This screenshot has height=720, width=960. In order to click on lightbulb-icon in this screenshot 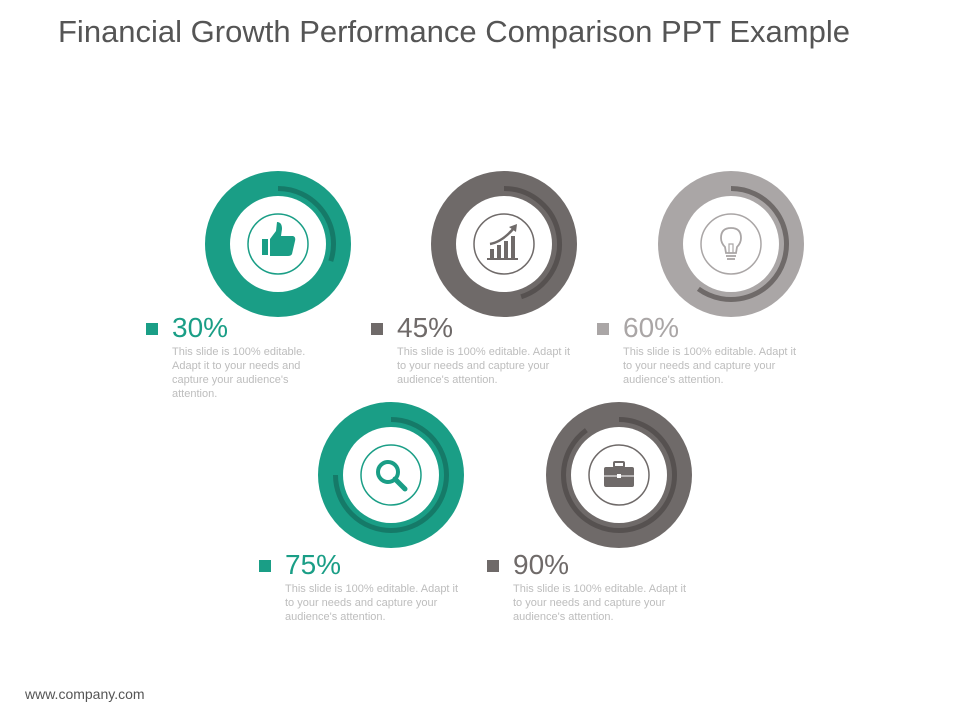, I will do `click(731, 244)`.